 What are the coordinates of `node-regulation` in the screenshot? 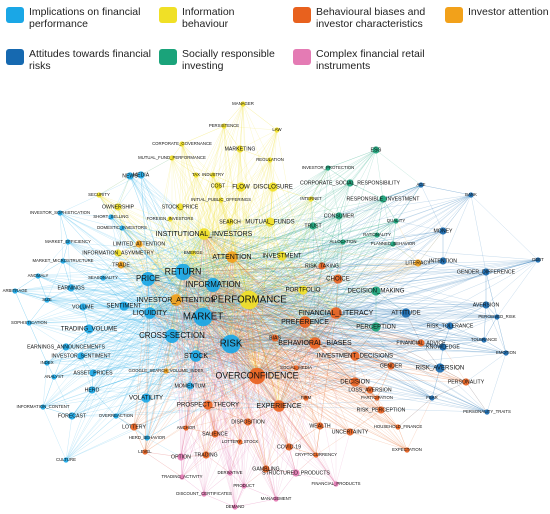 It's located at (270, 160).